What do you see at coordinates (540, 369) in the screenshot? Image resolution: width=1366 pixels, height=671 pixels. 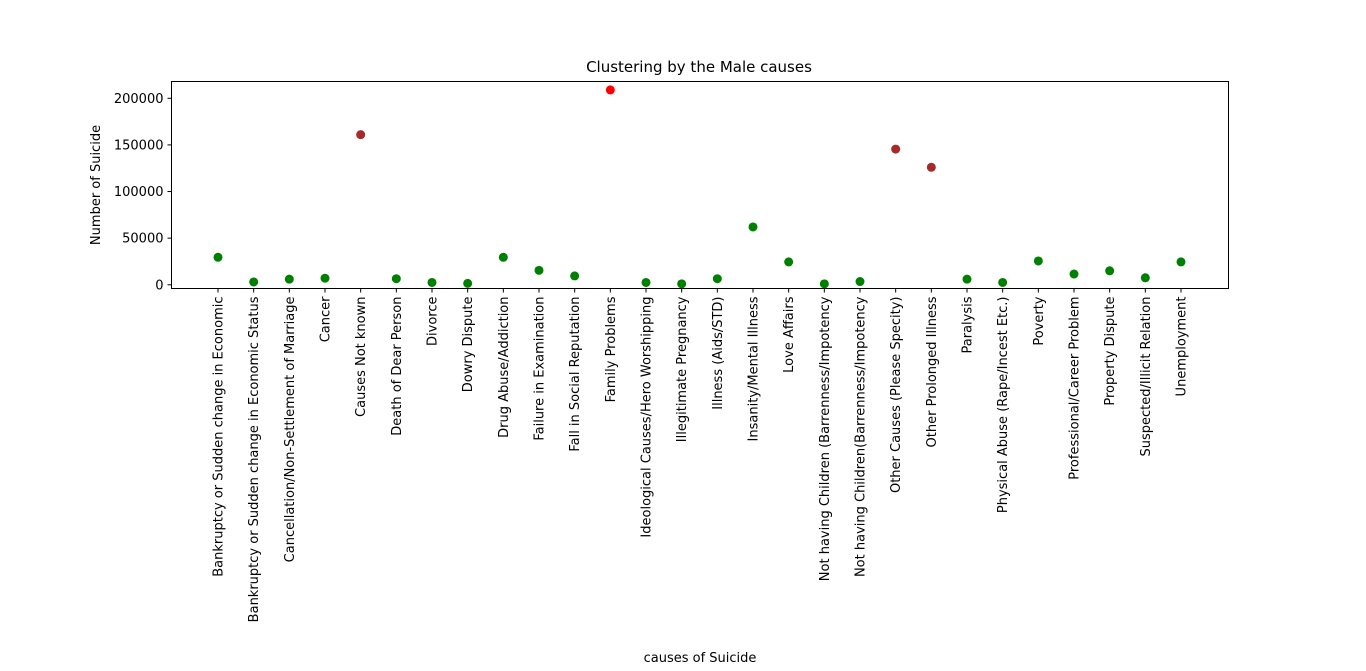 I see `x-tick-label: Failure in Examination` at bounding box center [540, 369].